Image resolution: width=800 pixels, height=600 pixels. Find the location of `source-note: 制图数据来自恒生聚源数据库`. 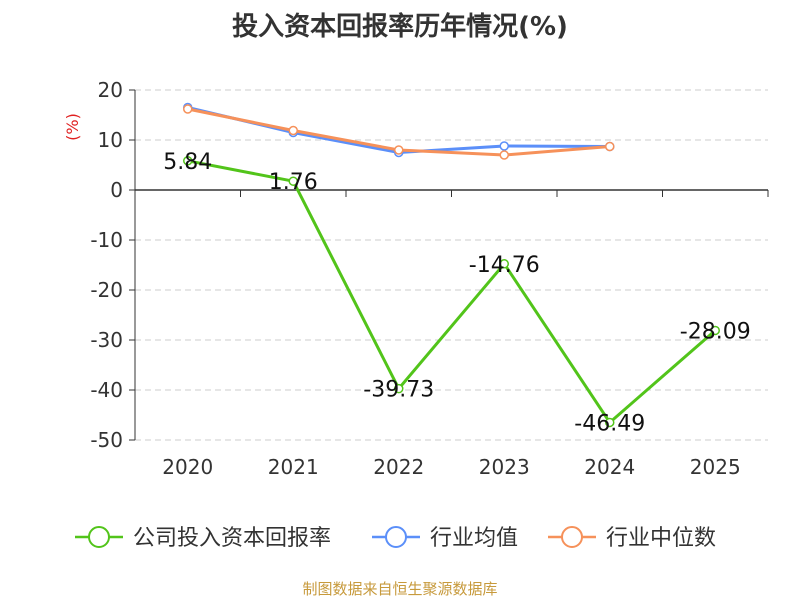

source-note: 制图数据来自恒生聚源数据库 is located at coordinates (400, 589).